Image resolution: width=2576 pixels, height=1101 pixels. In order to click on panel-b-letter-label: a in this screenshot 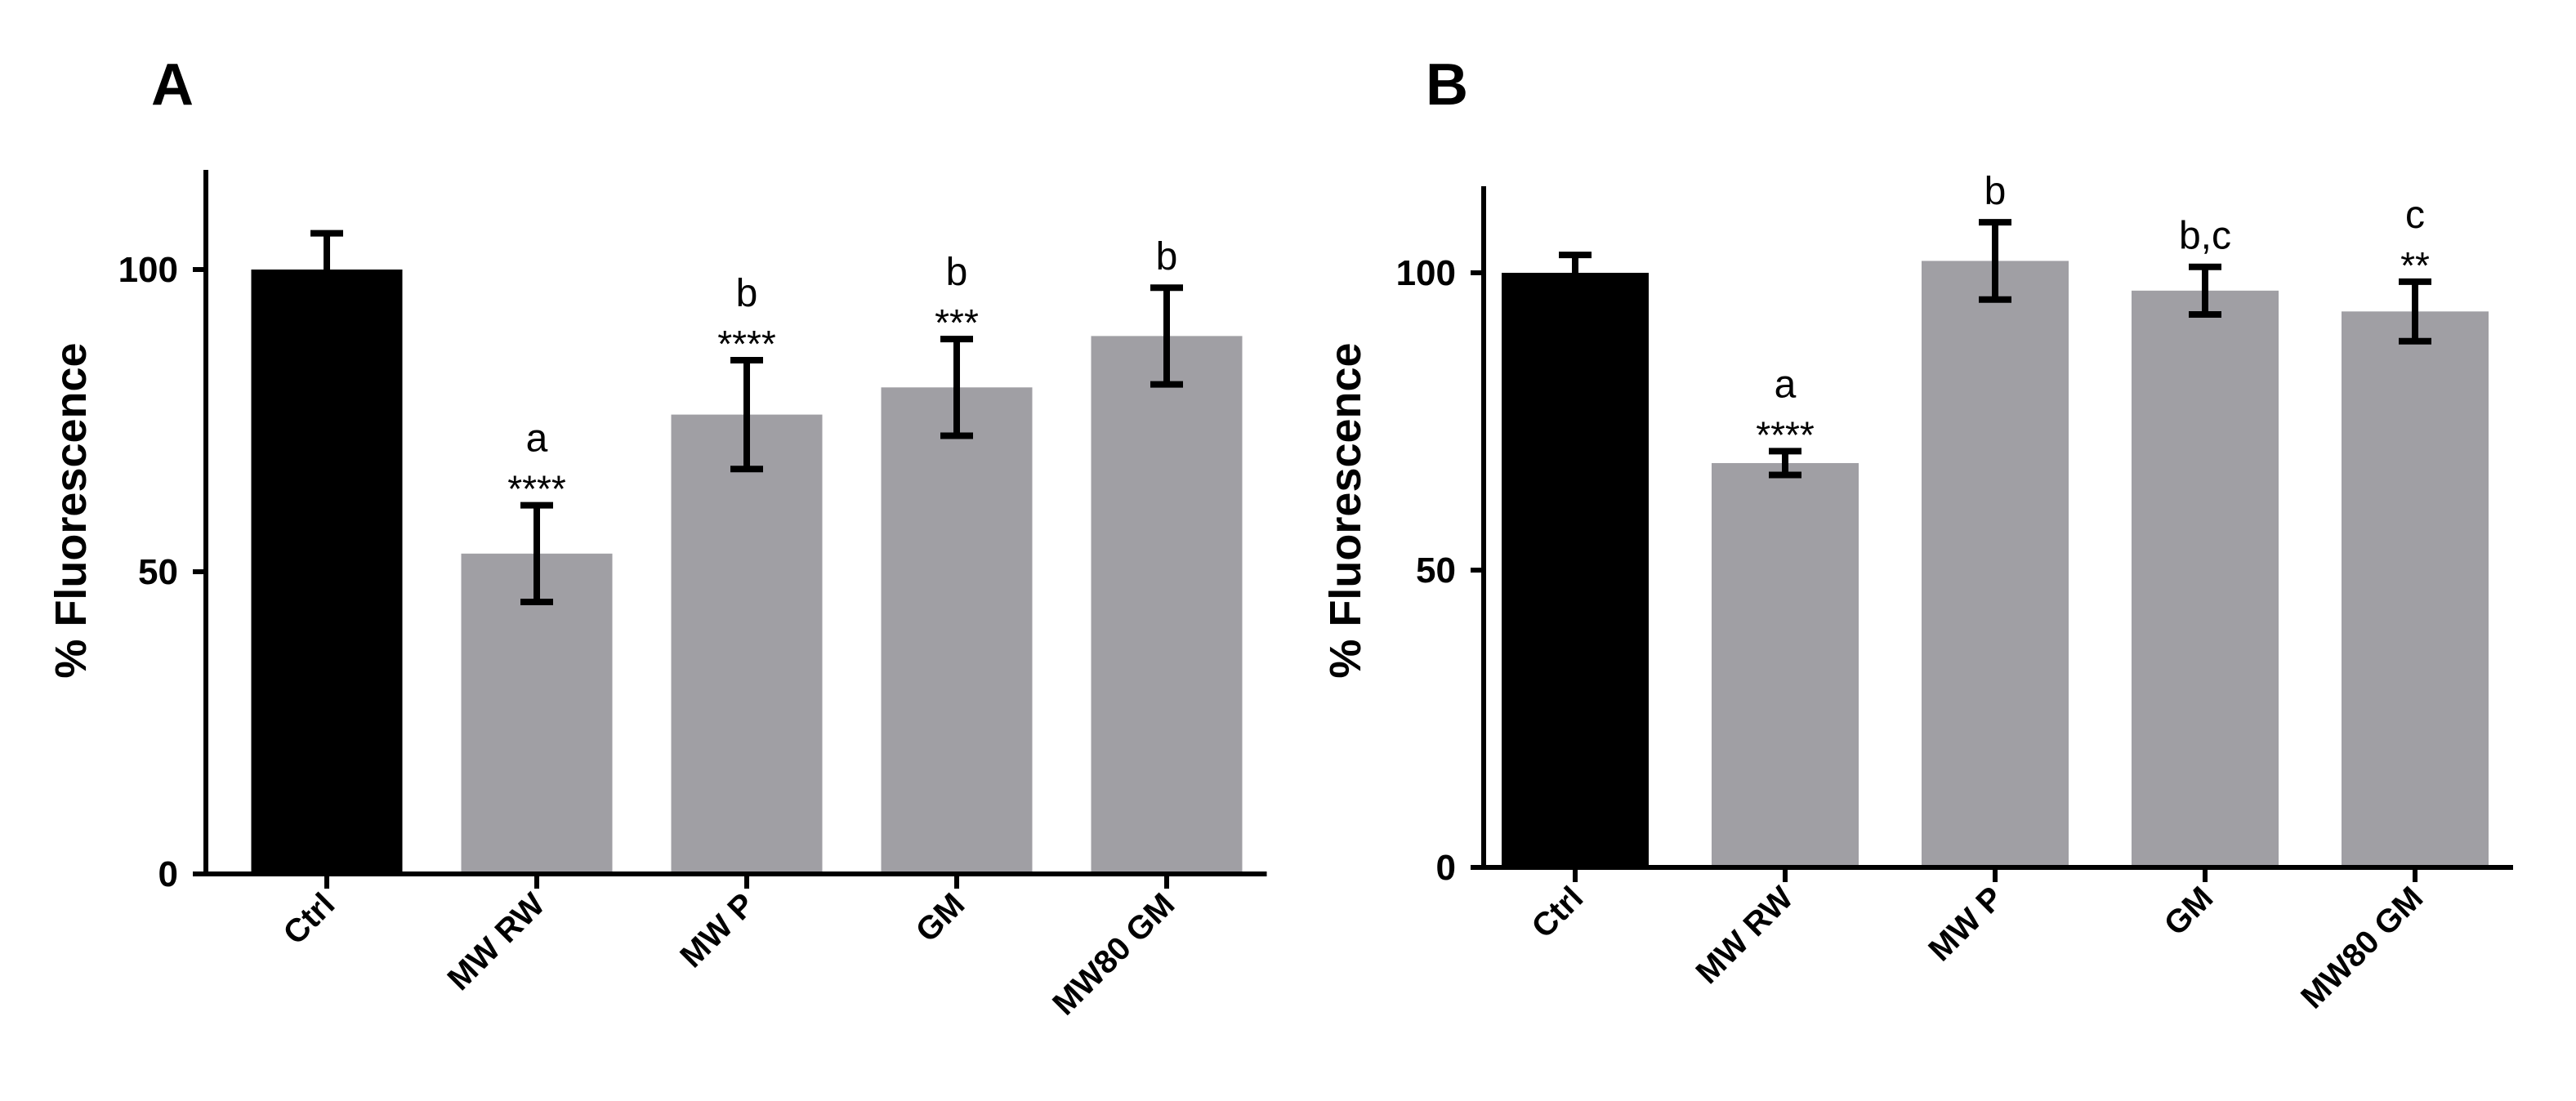, I will do `click(1786, 385)`.